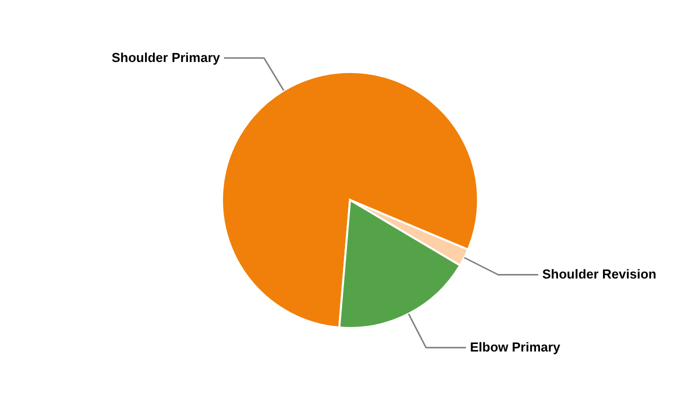 This screenshot has height=400, width=700. Describe the element at coordinates (166, 58) in the screenshot. I see `slice-label: Shoulder Primary` at that location.